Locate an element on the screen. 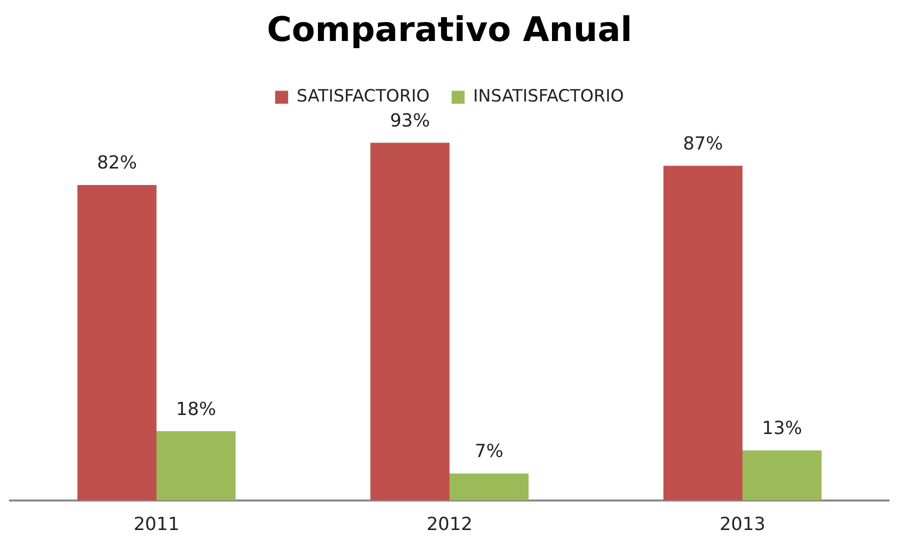 This screenshot has width=899, height=555. data-label: 82% is located at coordinates (116, 163).